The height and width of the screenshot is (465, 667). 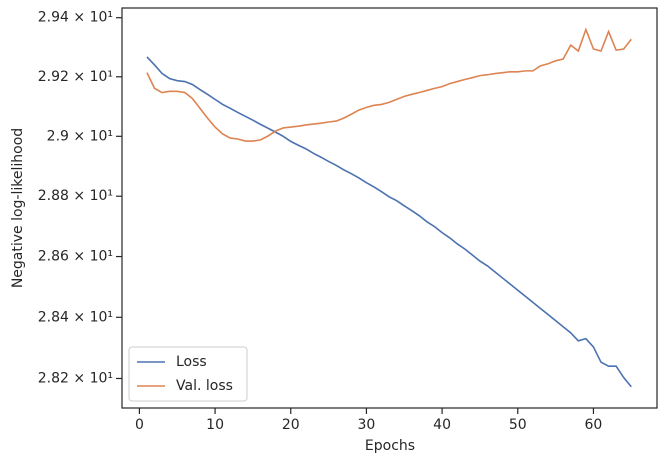 What do you see at coordinates (75, 77) in the screenshot?
I see `y-tick-label: 2.92 × 10¹` at bounding box center [75, 77].